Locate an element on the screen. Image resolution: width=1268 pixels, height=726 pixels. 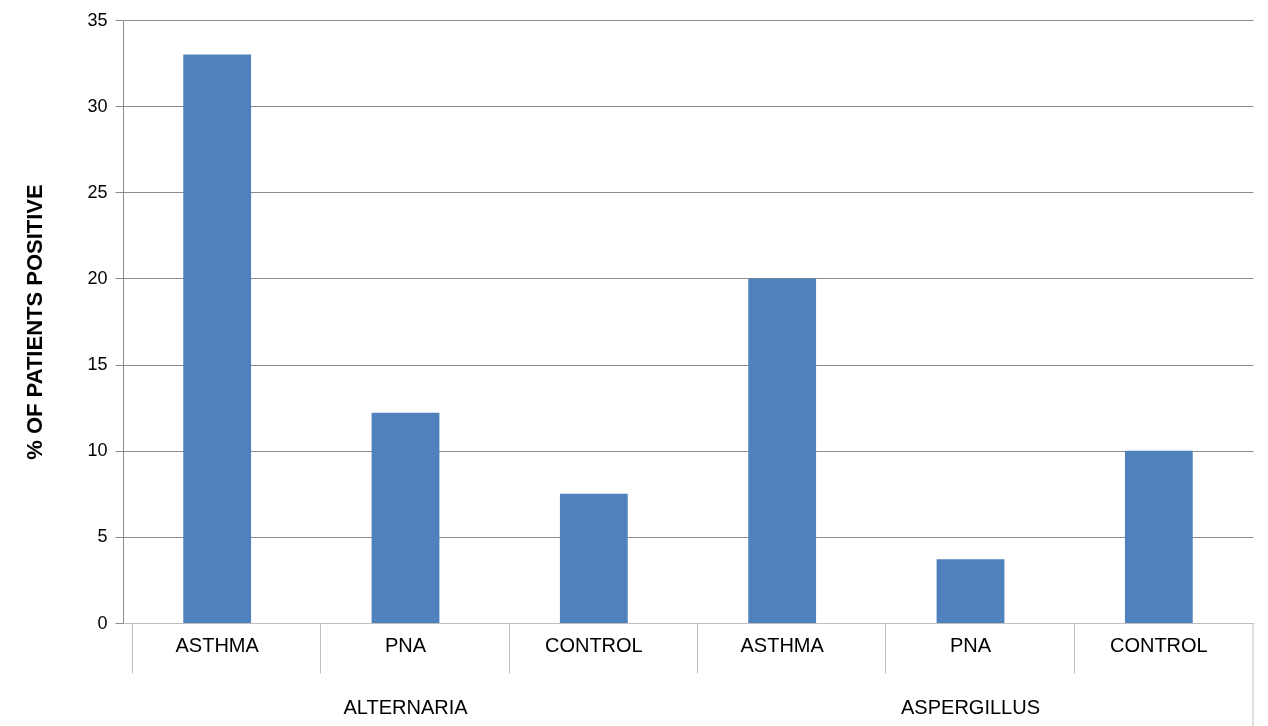
y-tick-label: 10 is located at coordinates (97, 450).